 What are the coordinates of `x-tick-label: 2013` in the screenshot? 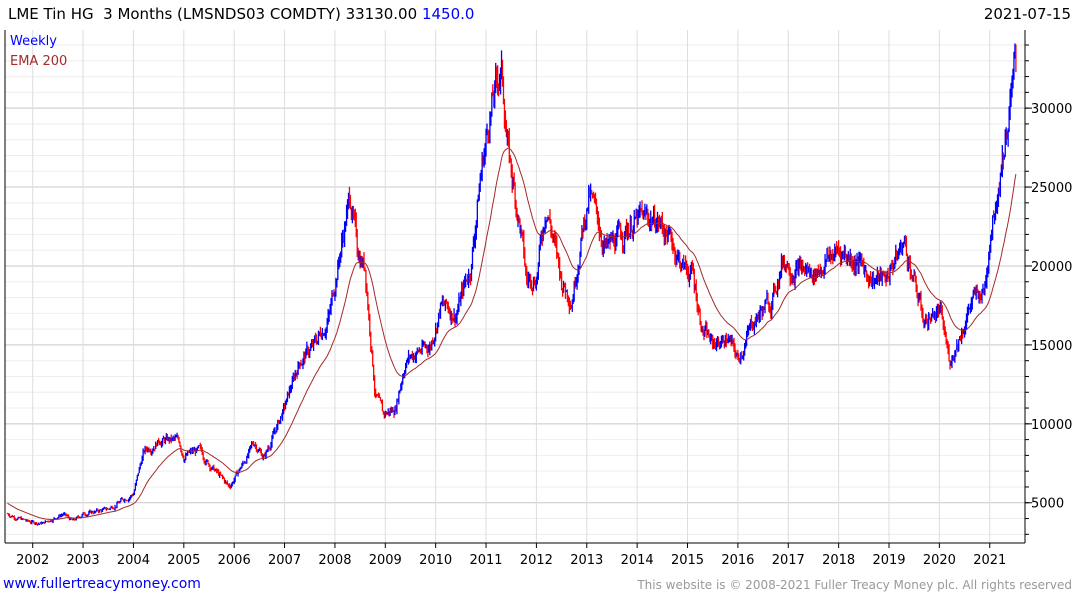 It's located at (586, 560).